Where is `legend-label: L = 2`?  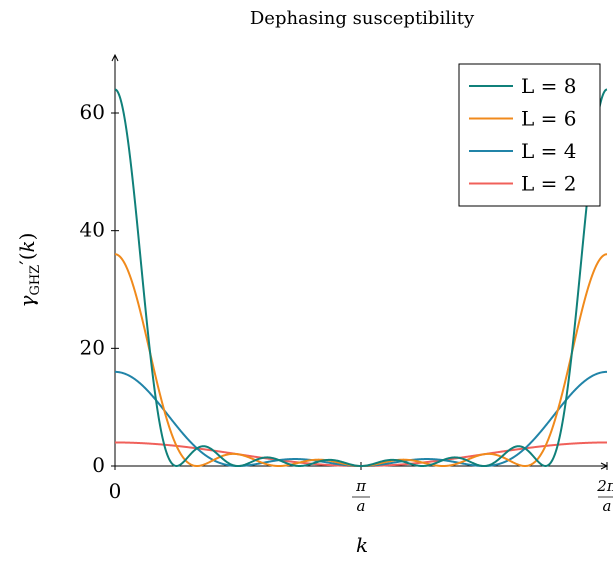 legend-label: L = 2 is located at coordinates (548, 184).